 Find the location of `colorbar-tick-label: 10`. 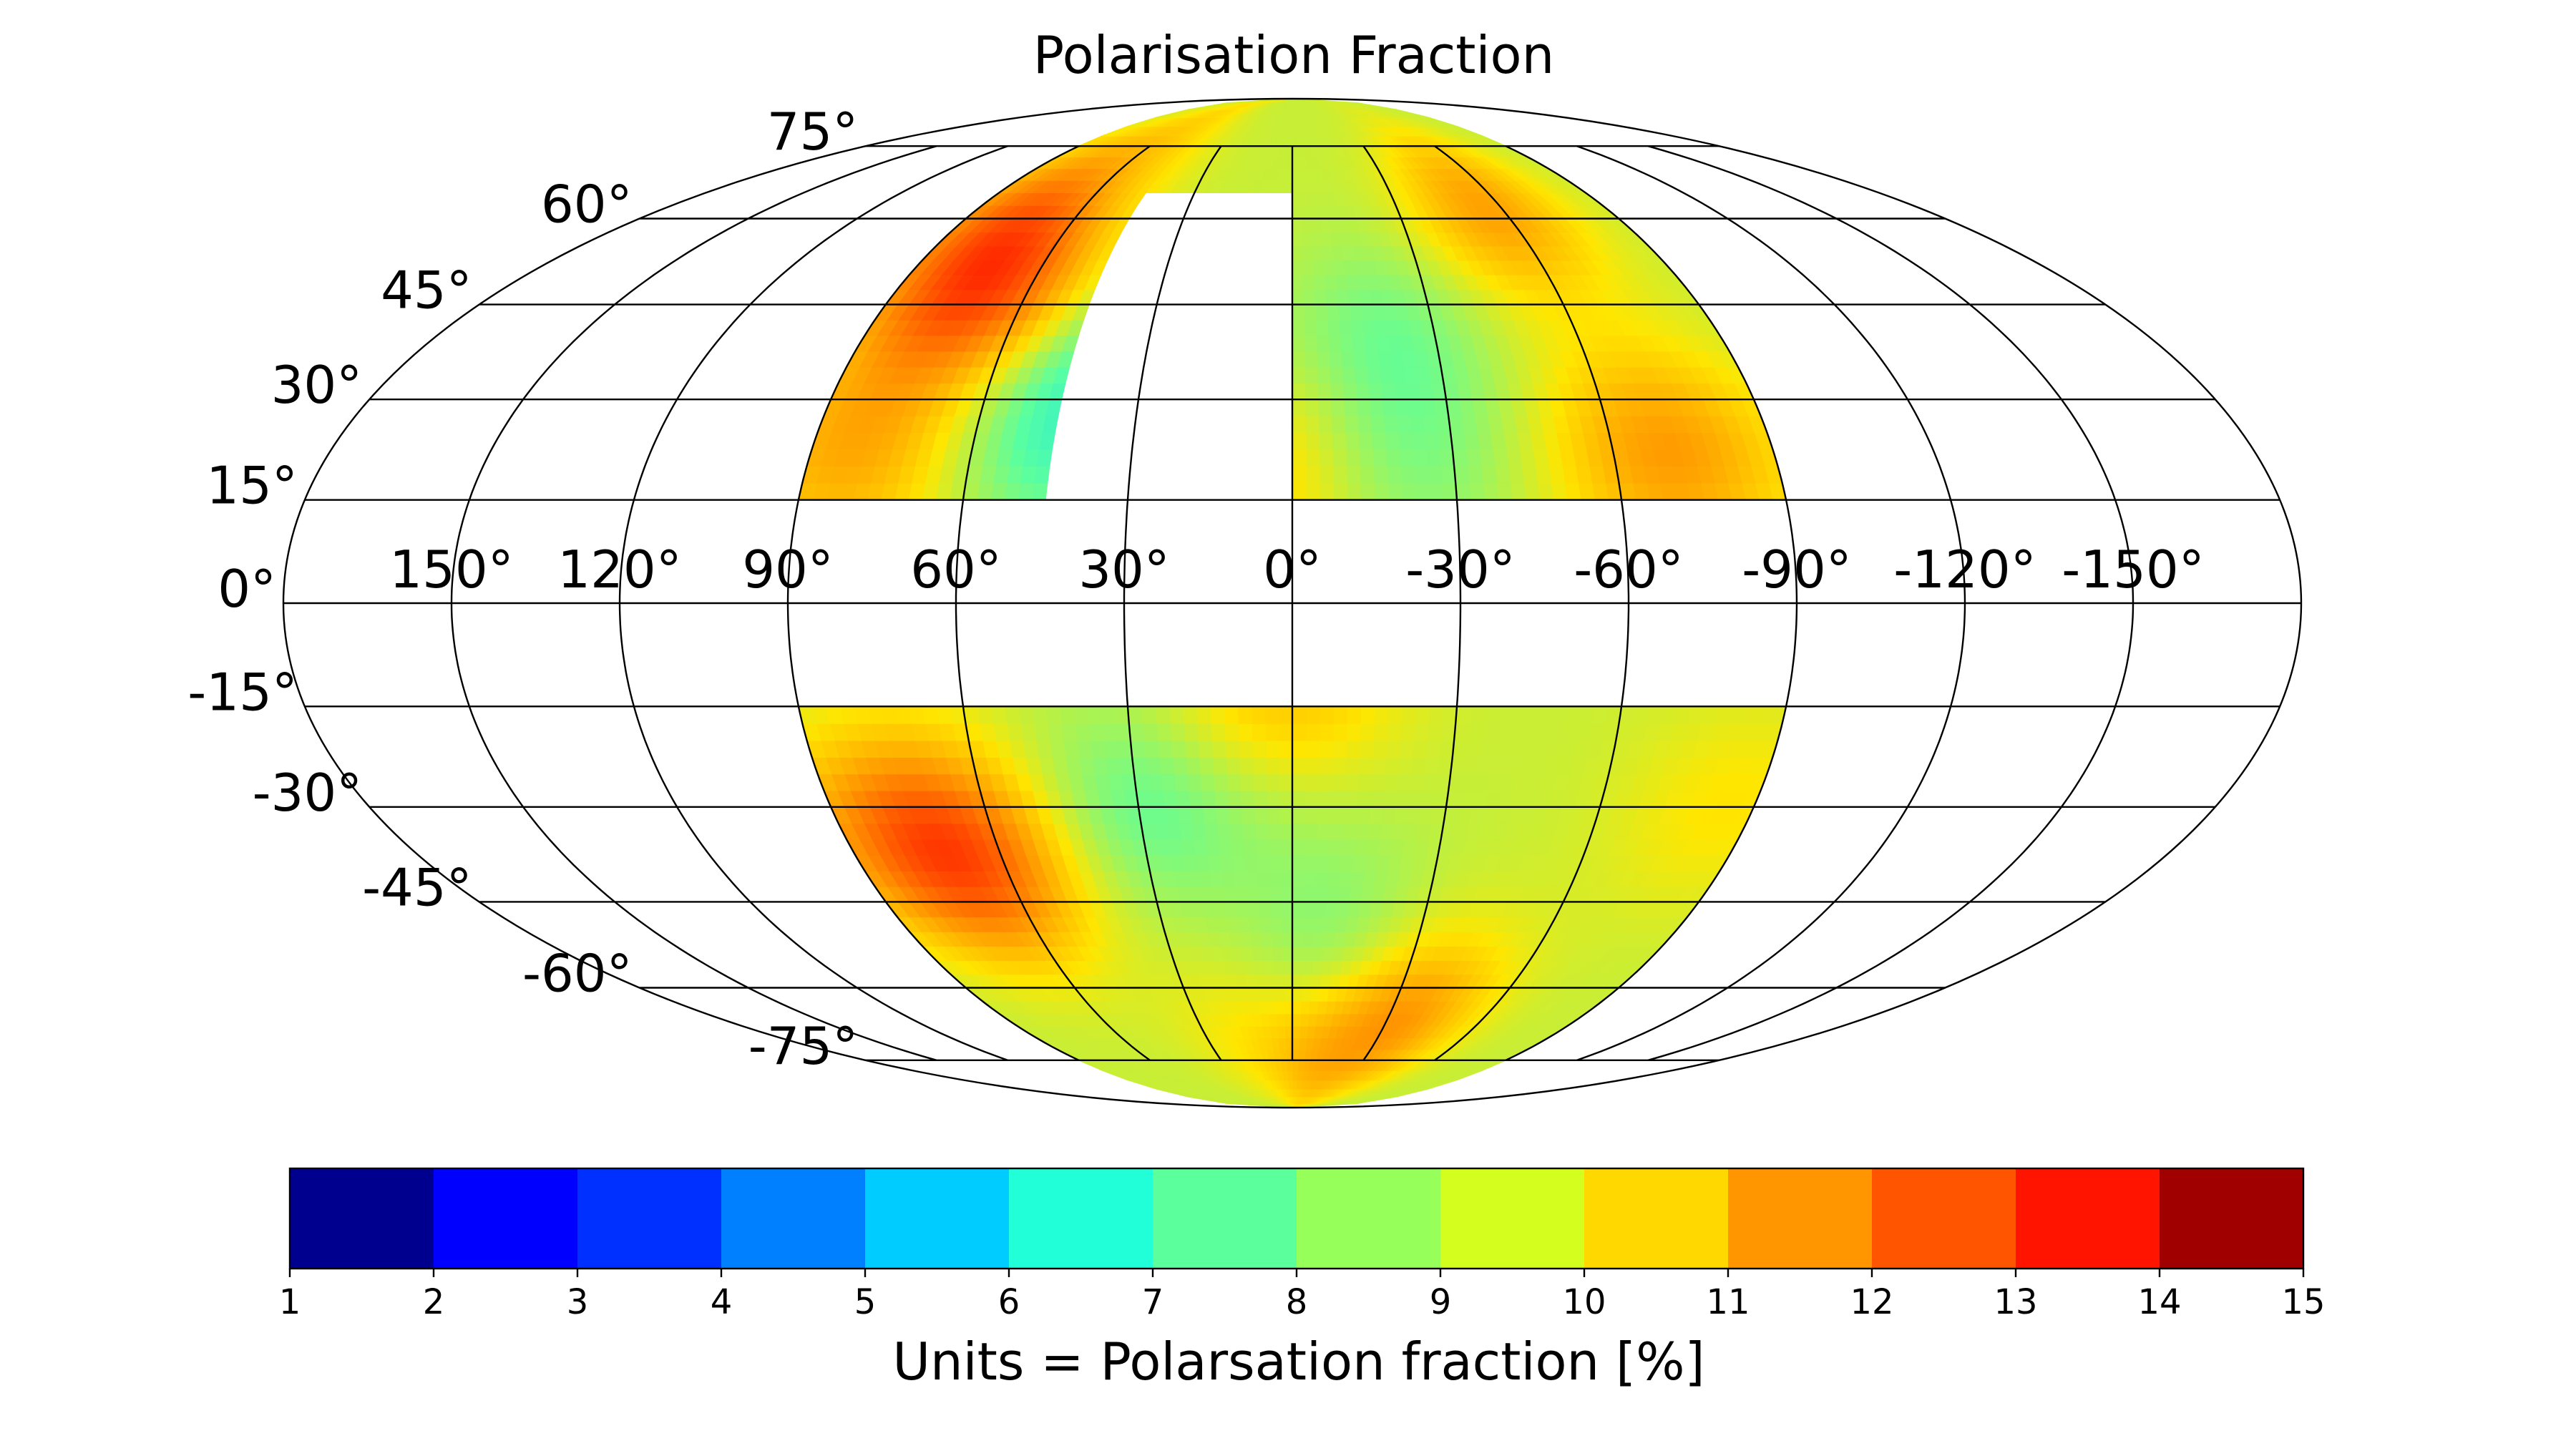

colorbar-tick-label: 10 is located at coordinates (1584, 1302).